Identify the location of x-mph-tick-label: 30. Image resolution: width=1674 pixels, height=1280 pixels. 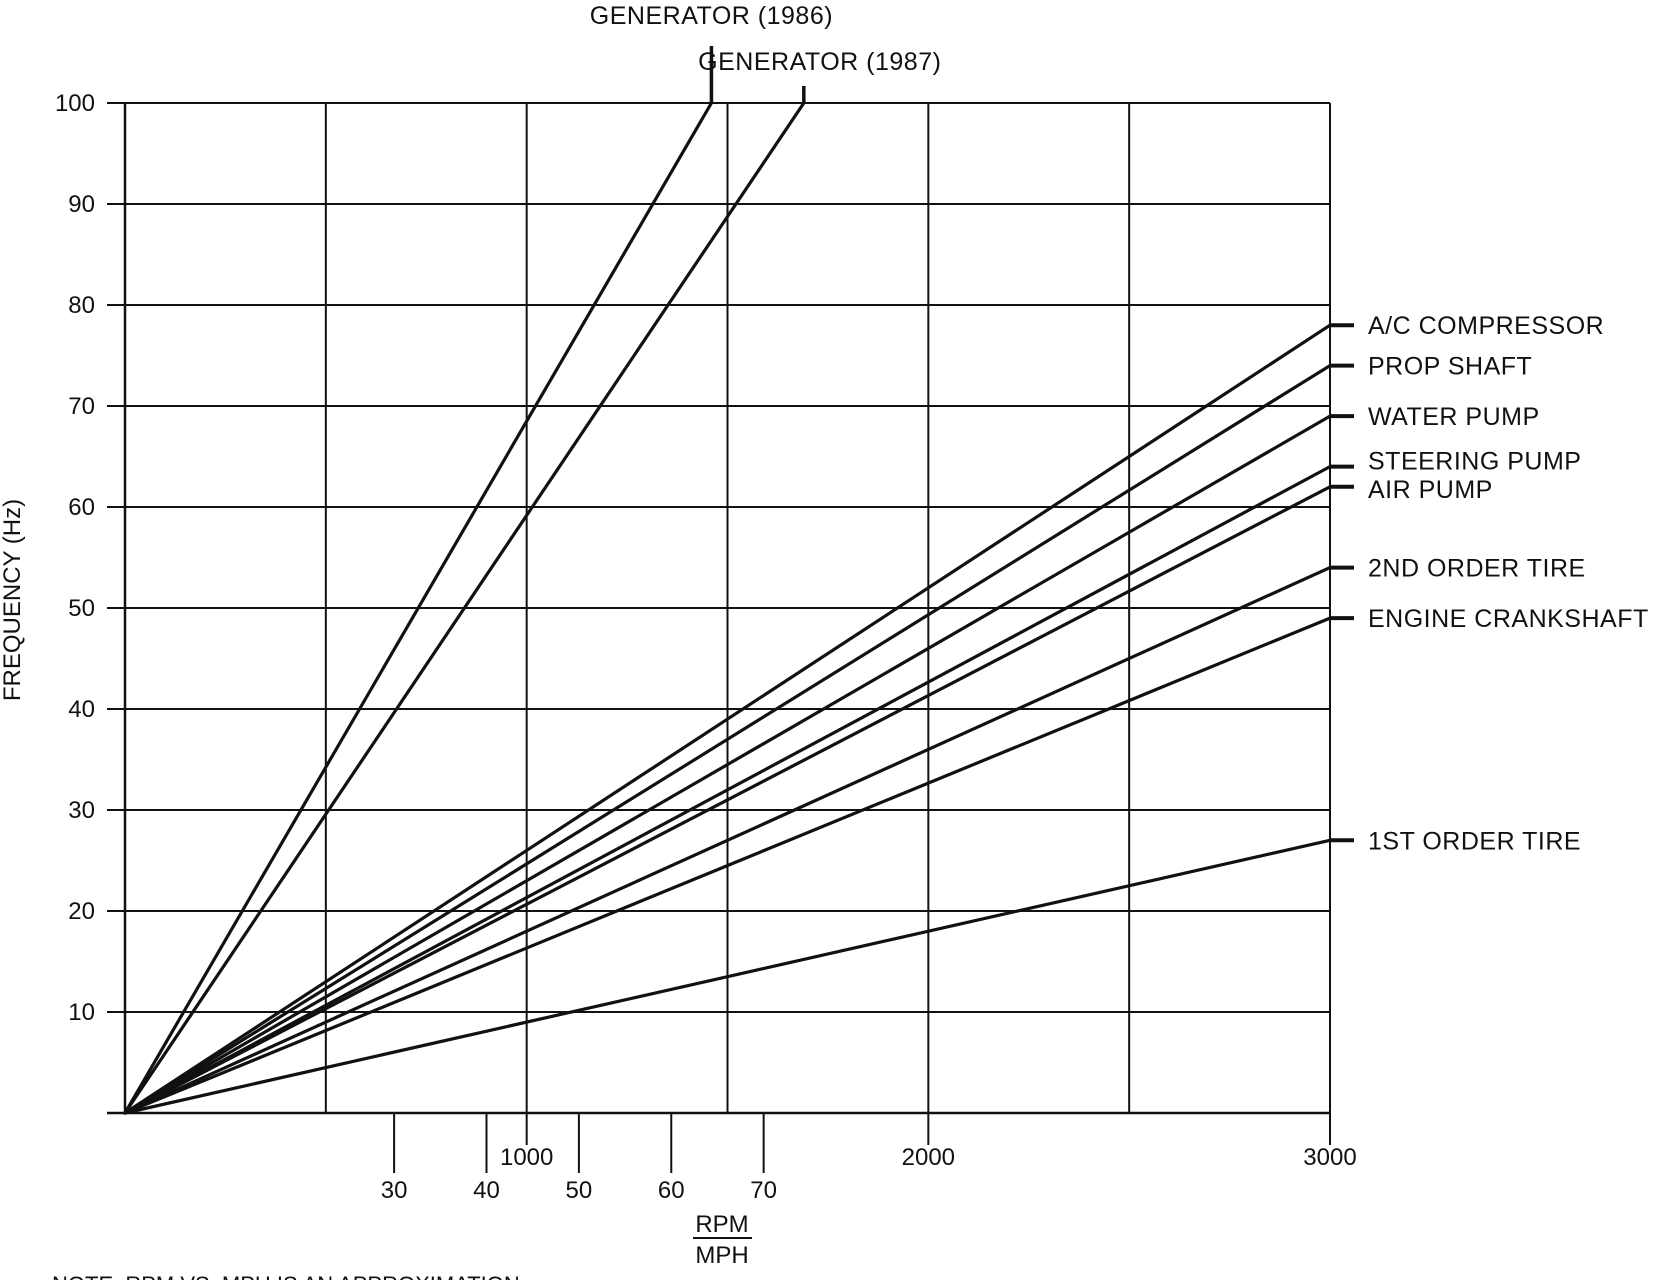
(394, 1190).